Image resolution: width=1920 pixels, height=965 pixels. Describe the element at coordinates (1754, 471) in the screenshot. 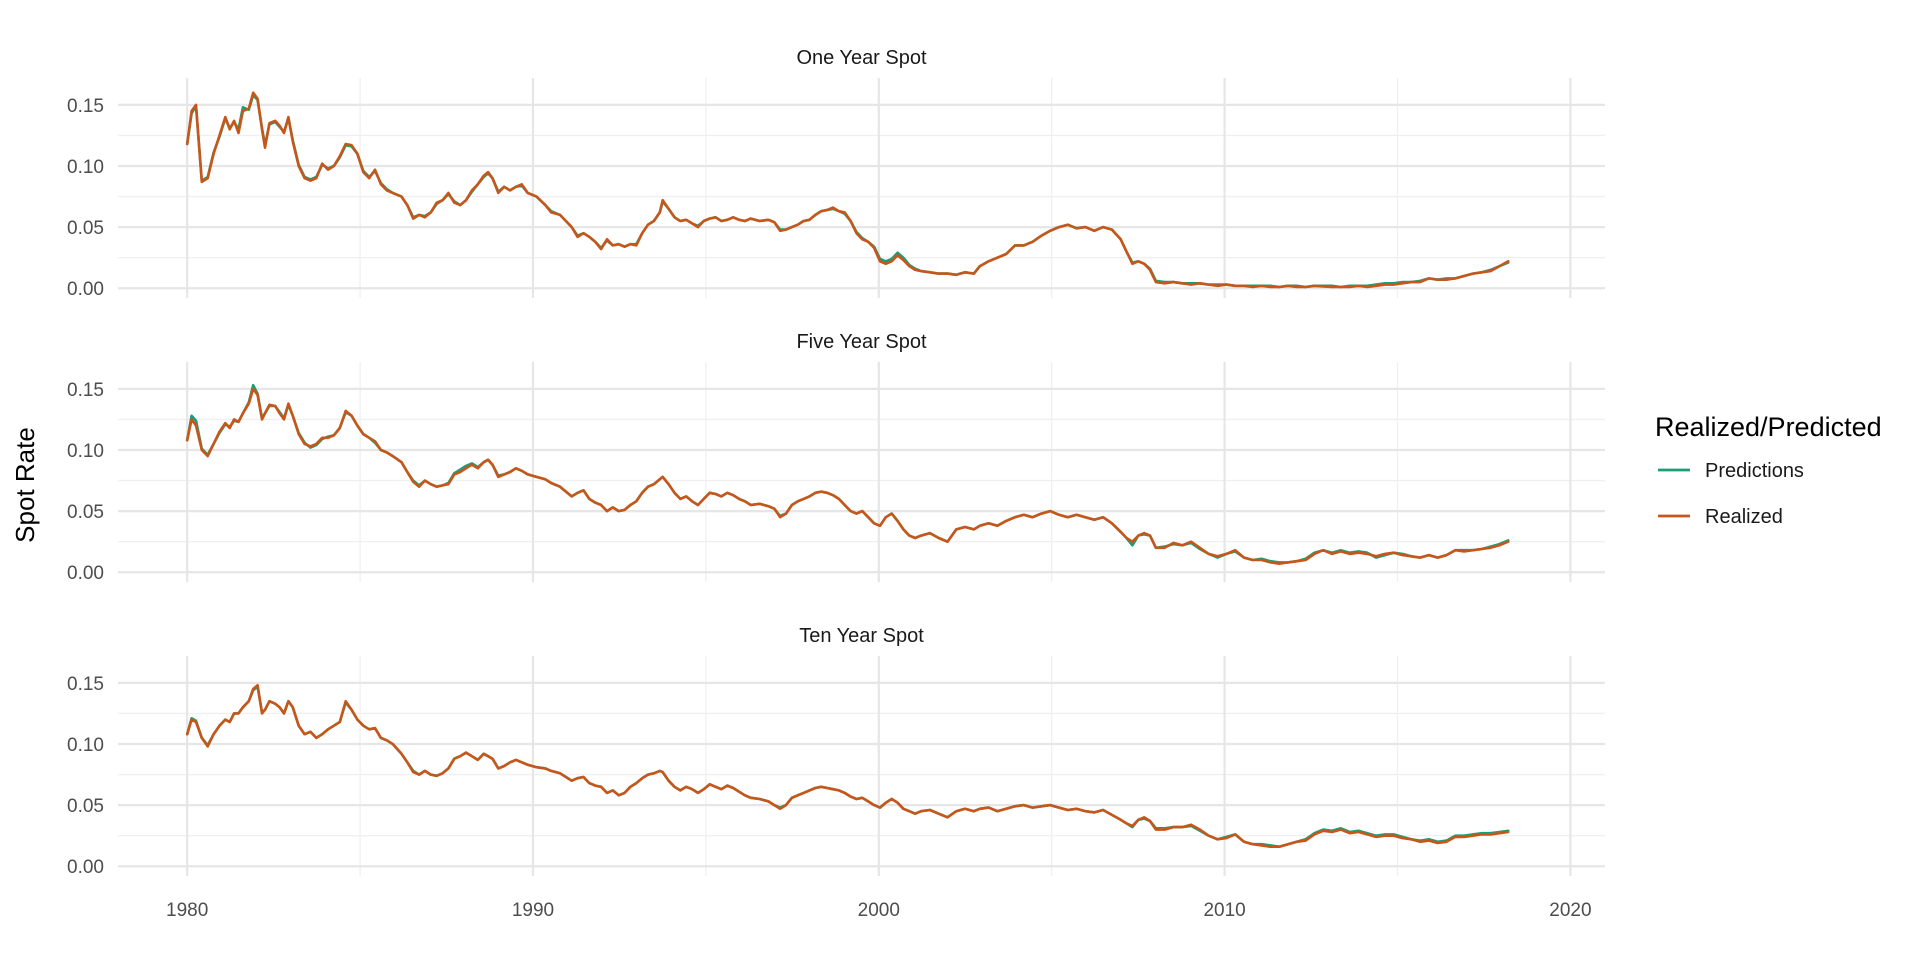

I see `legend-label-predictions: Predictions` at that location.